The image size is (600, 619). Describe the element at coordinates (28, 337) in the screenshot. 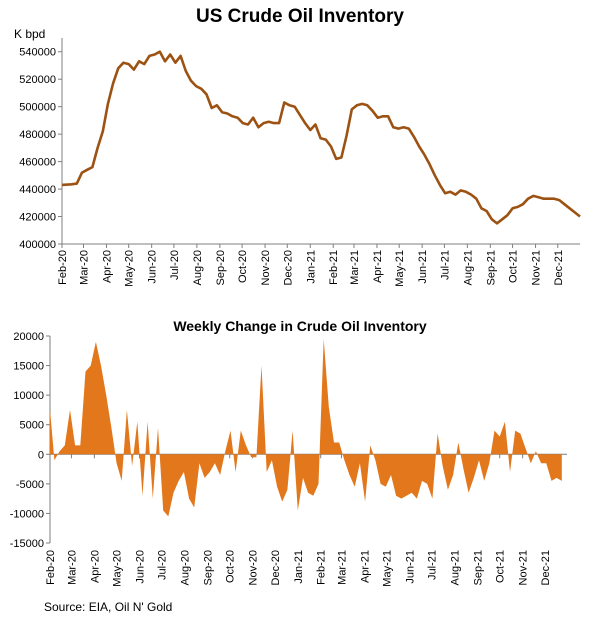

I see `y-tick-label: 20000` at that location.